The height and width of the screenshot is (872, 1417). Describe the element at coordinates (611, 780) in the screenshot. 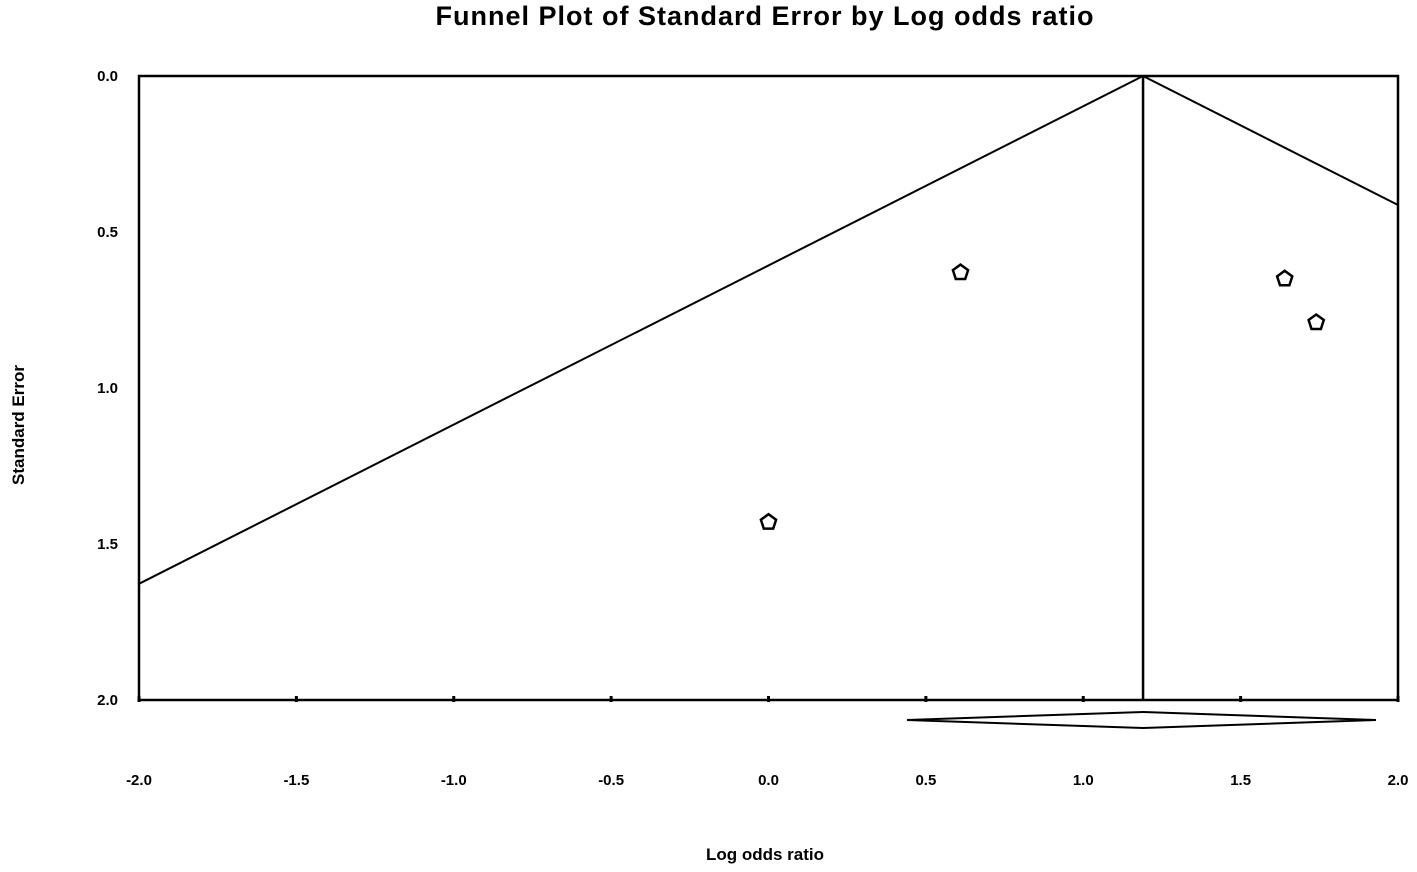

I see `x-tick-label: -0.5` at that location.